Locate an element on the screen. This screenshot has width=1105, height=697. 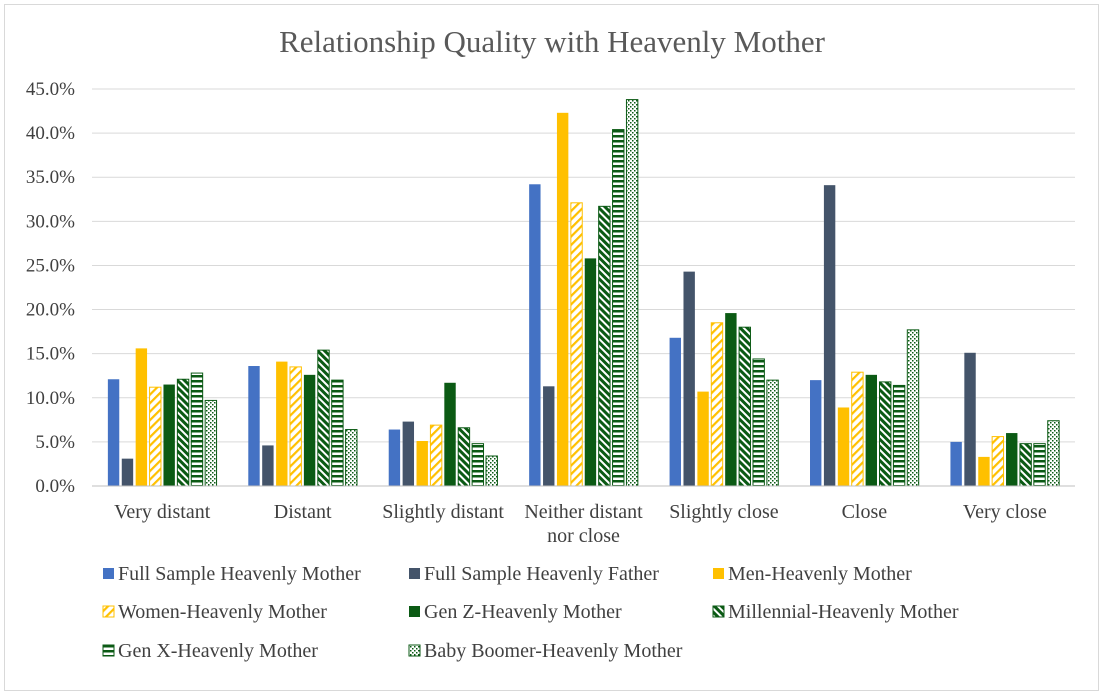
bar-gen-z-heavenly-mother-neither-distant-nor-close is located at coordinates (590, 372).